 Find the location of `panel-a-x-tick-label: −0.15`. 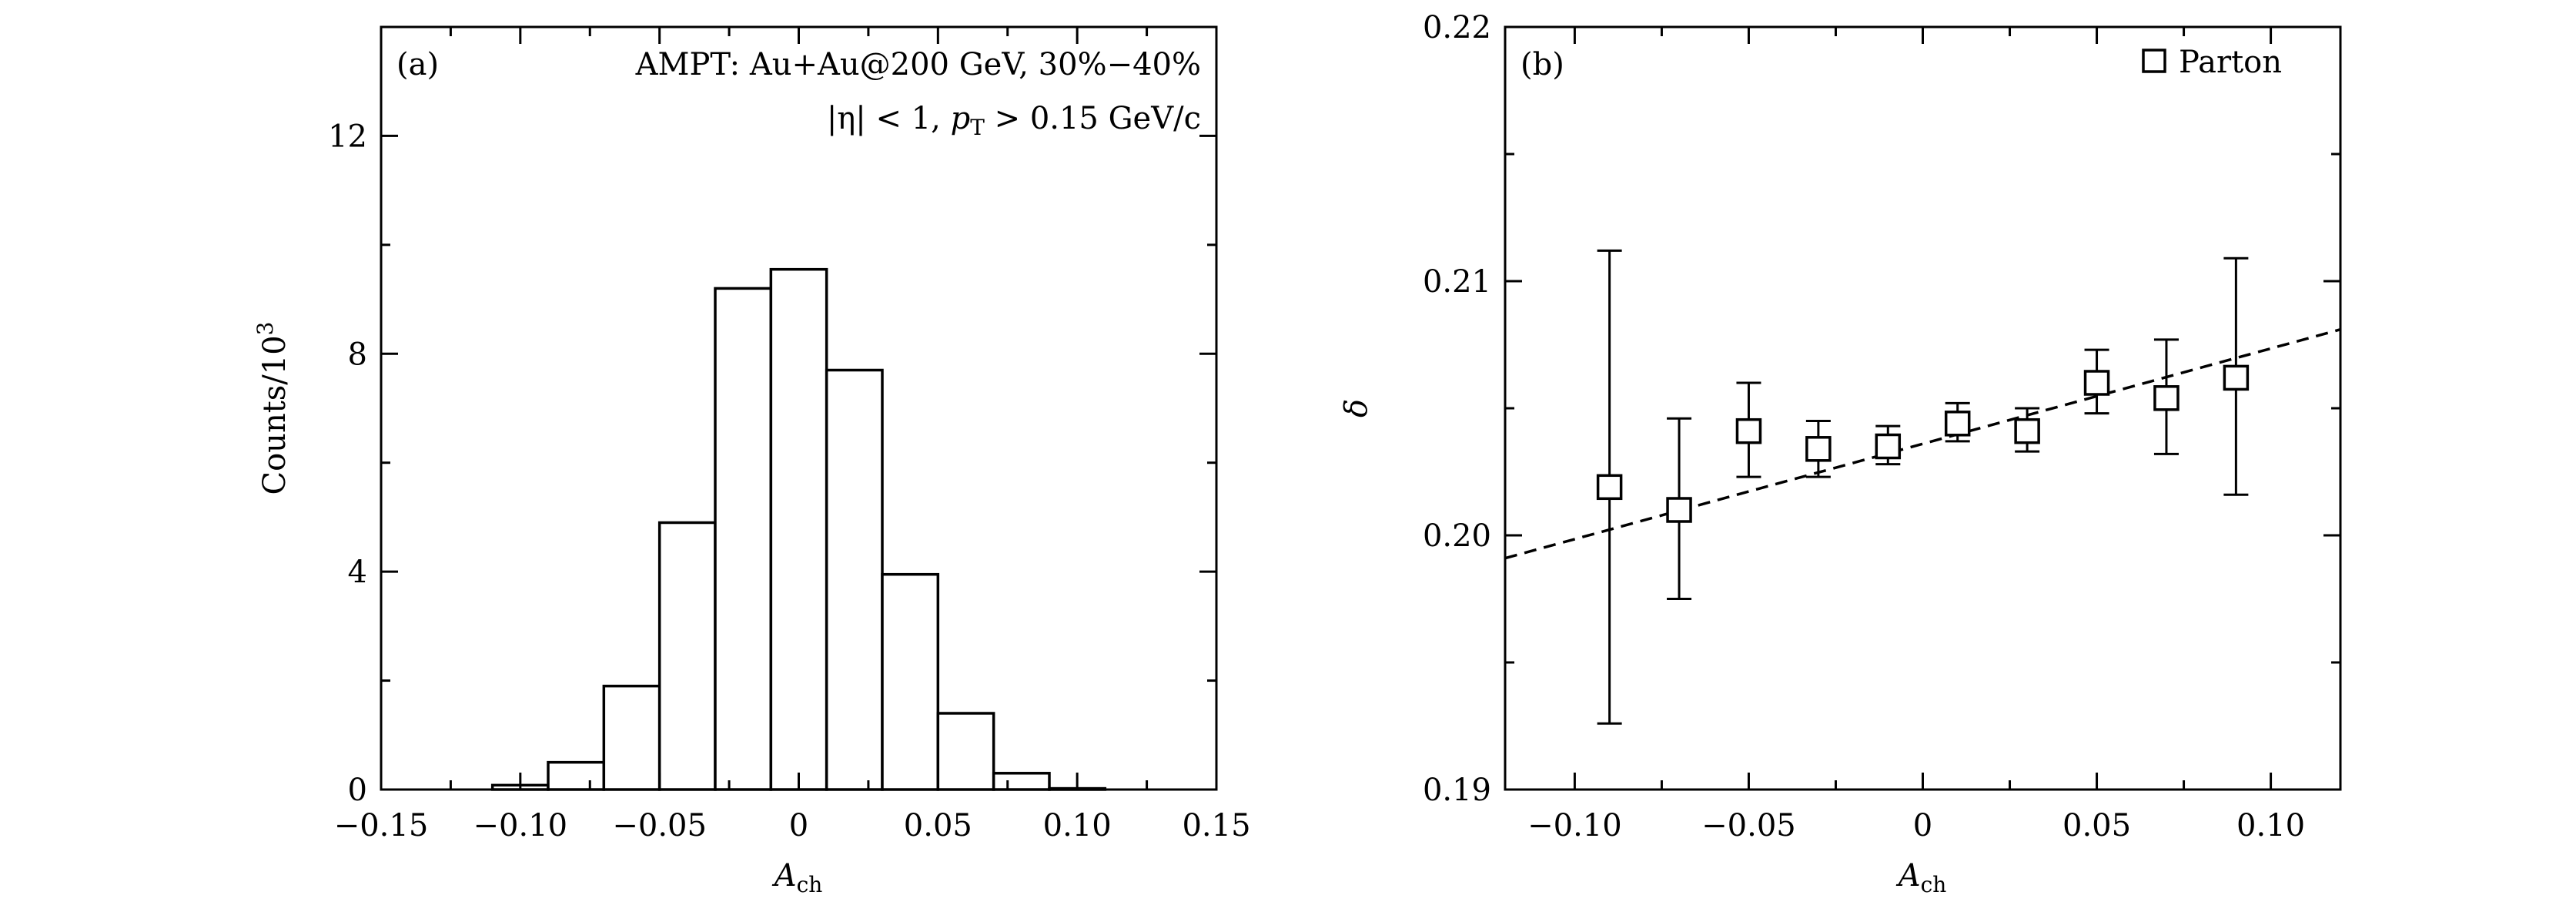

panel-a-x-tick-label: −0.15 is located at coordinates (382, 826).